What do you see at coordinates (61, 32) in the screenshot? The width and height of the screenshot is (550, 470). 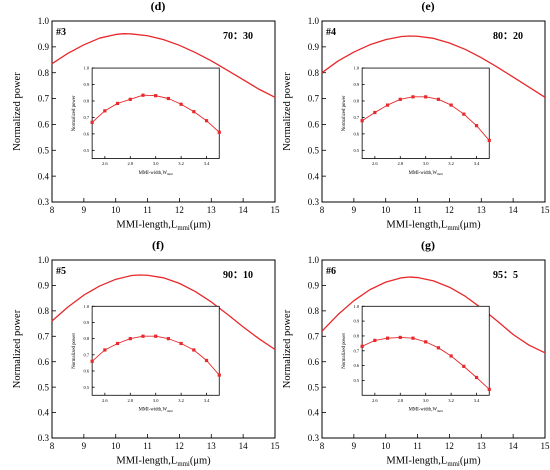 I see `device-tag: #3` at bounding box center [61, 32].